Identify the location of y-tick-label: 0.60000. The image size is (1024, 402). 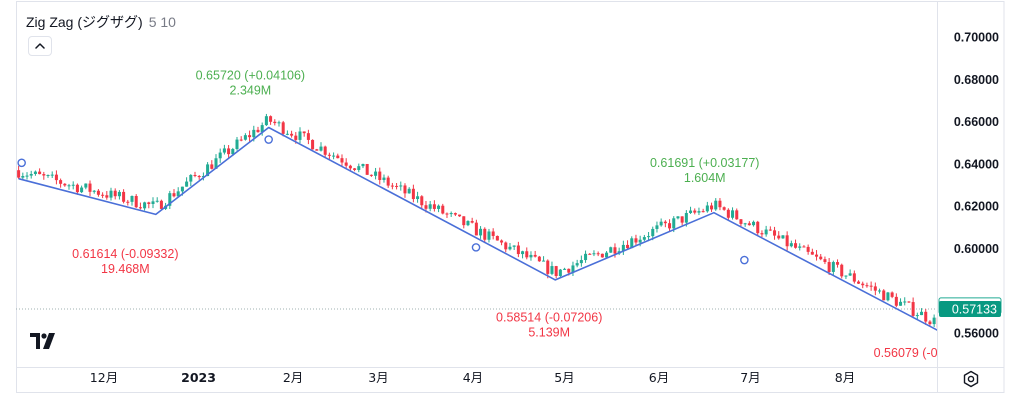
(976, 249).